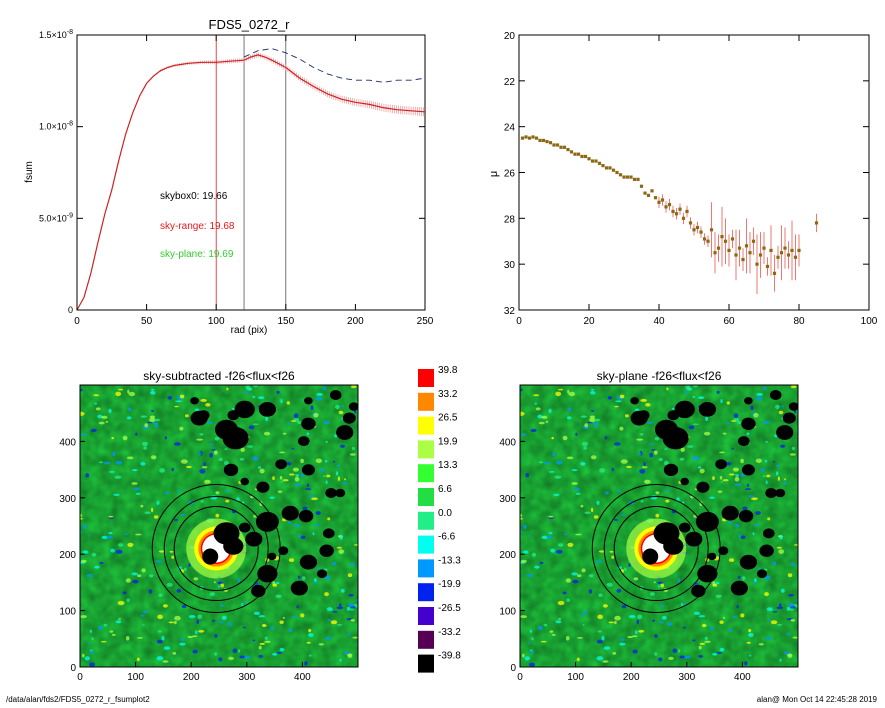 The height and width of the screenshot is (708, 885). What do you see at coordinates (285, 321) in the screenshot?
I see `x-tick-label: 150` at bounding box center [285, 321].